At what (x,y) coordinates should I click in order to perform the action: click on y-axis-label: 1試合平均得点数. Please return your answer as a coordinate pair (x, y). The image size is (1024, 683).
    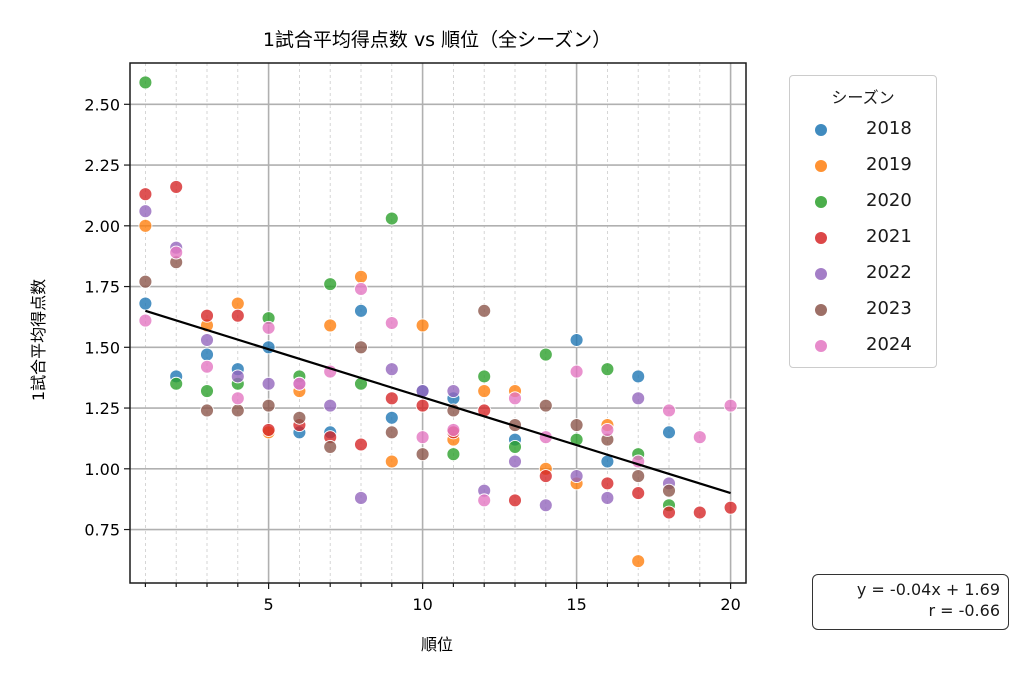
    Looking at the image, I should click on (38, 340).